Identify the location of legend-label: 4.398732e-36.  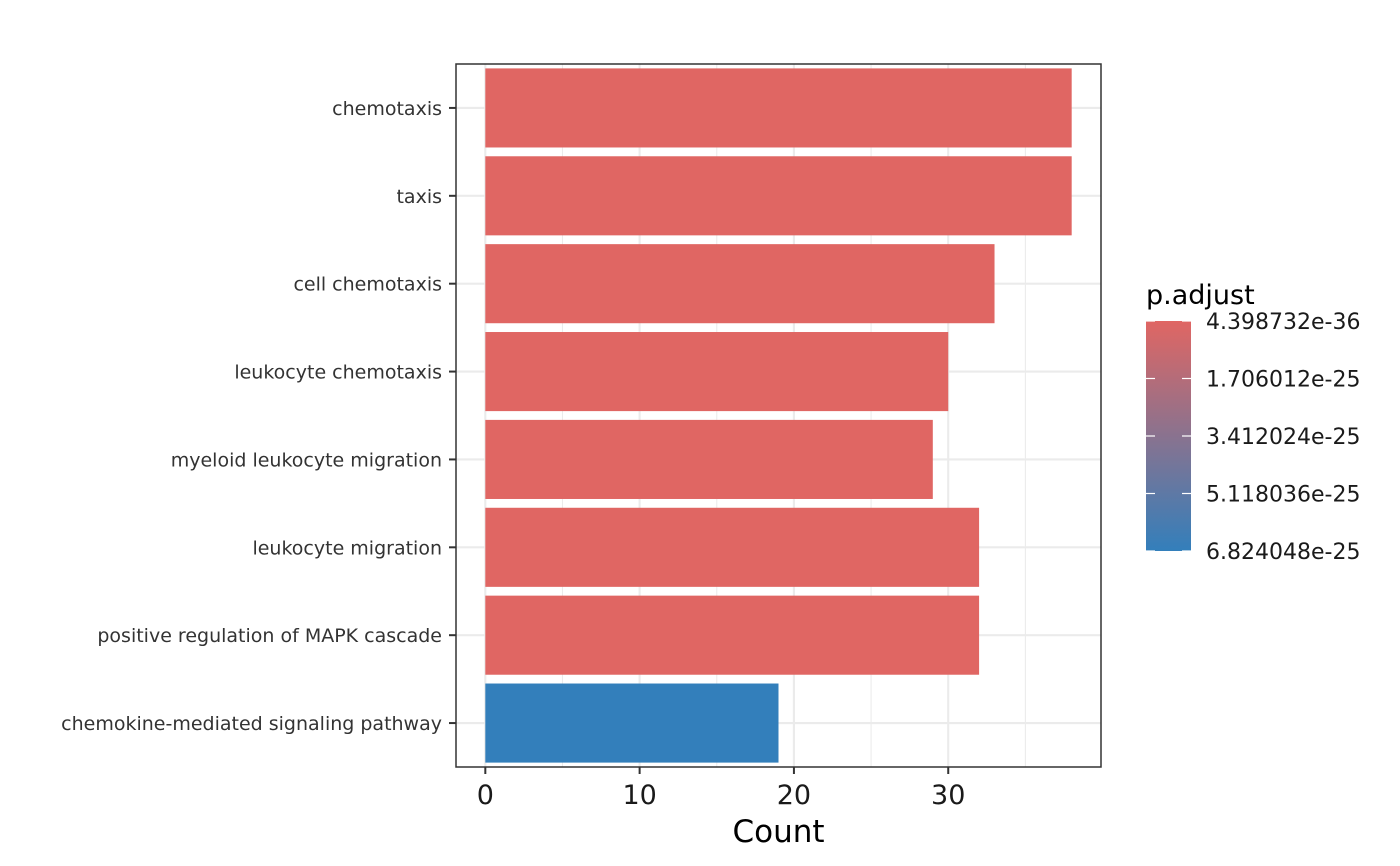
(1283, 322).